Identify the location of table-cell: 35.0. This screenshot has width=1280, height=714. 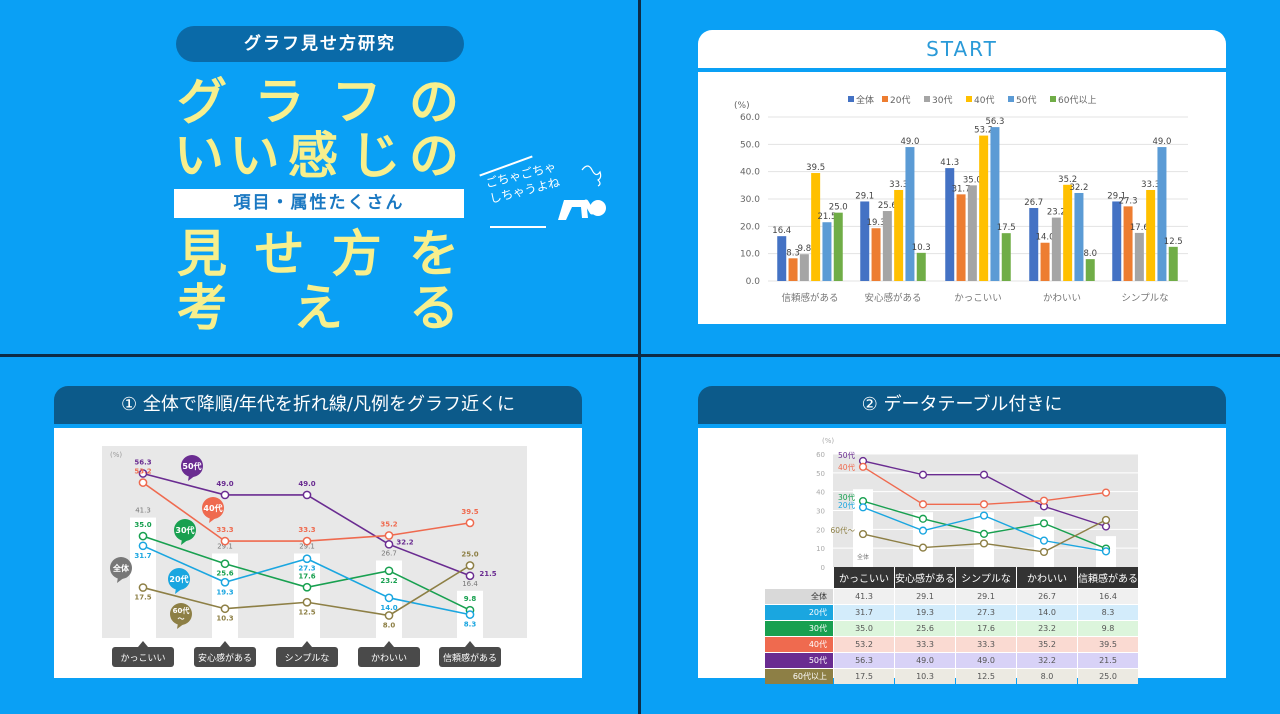
(864, 628).